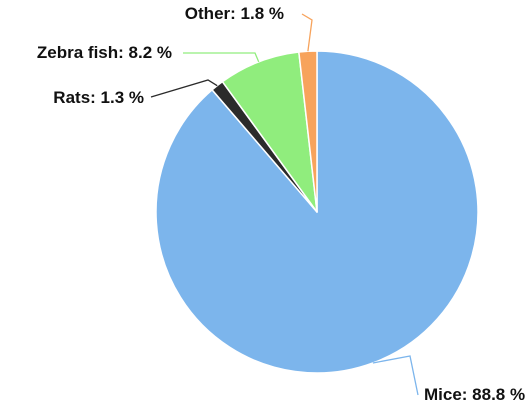  Describe the element at coordinates (221, 57) in the screenshot. I see `connector-zebra-fish` at that location.